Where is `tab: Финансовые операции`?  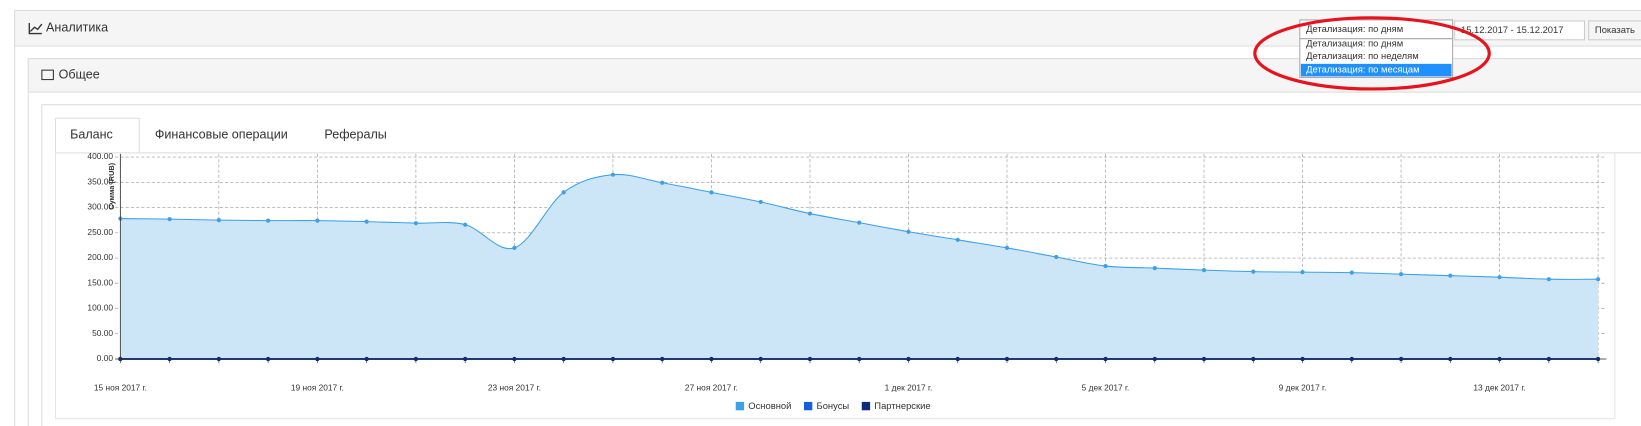
tab: Финансовые операции is located at coordinates (221, 134).